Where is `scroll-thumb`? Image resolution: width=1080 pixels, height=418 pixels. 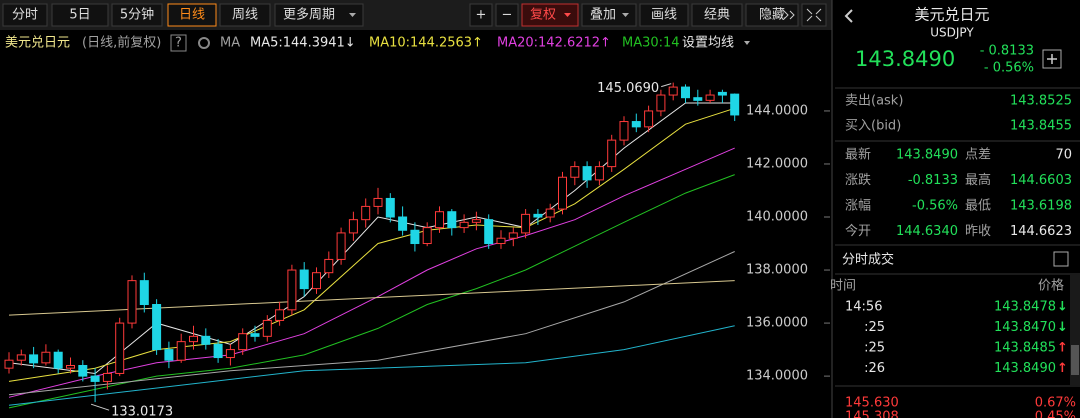
scroll-thumb is located at coordinates (1075, 360).